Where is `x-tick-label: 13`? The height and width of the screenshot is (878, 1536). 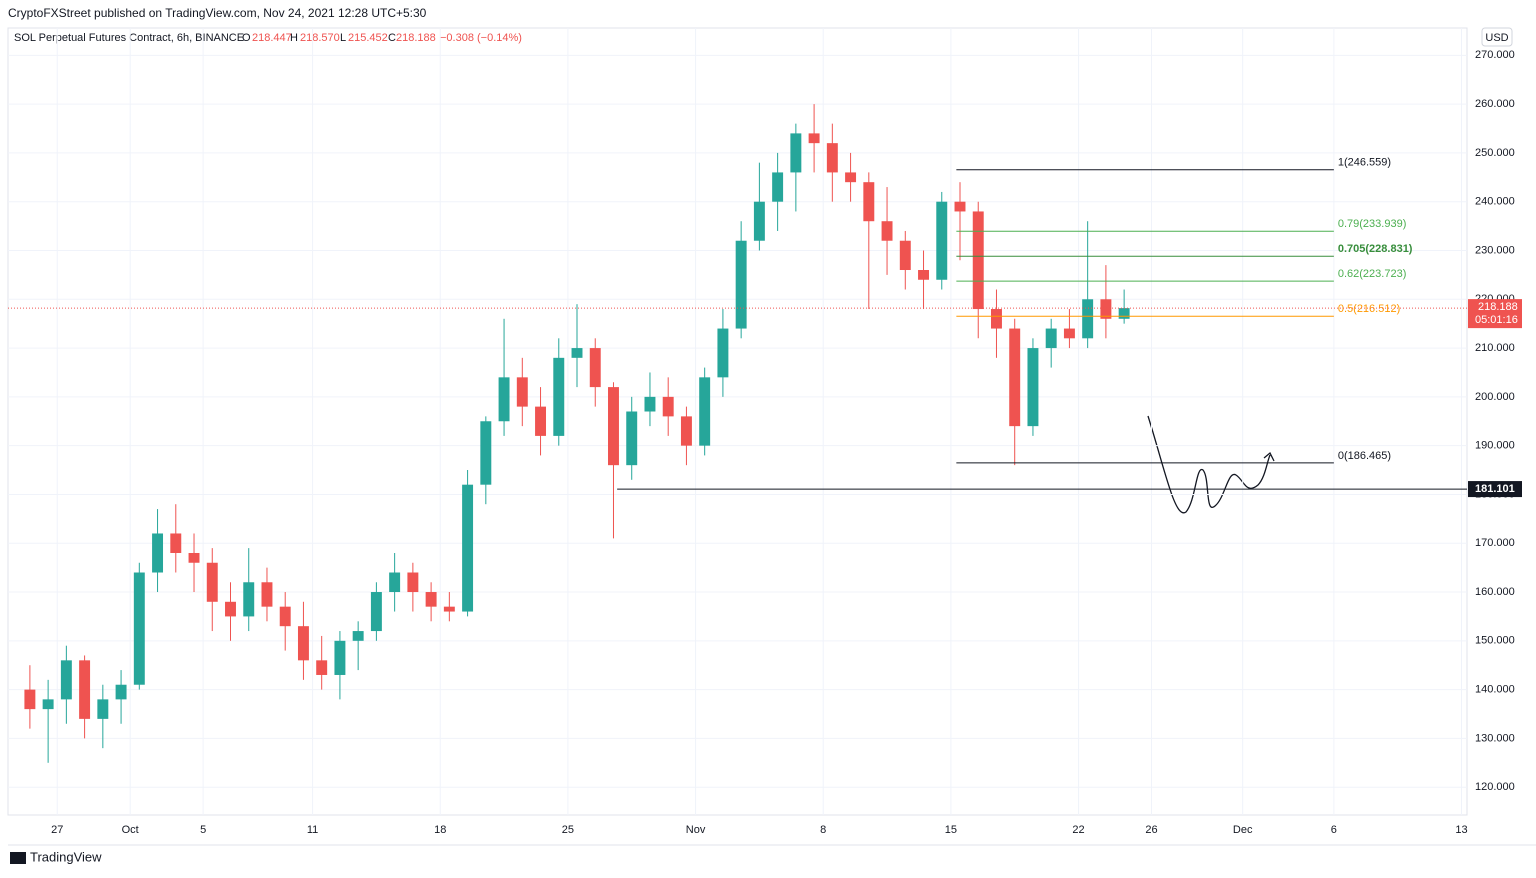 x-tick-label: 13 is located at coordinates (1461, 830).